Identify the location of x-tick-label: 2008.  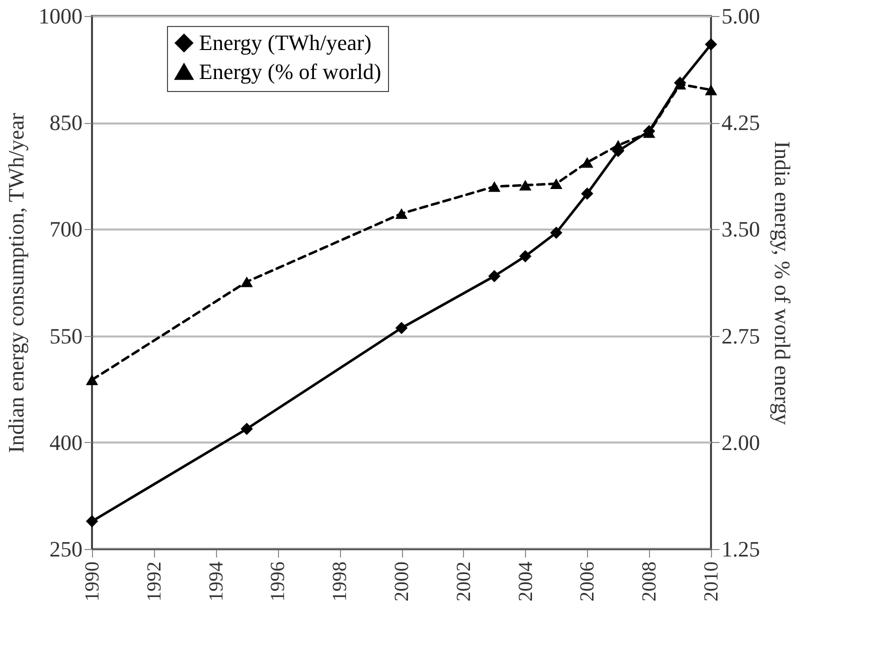
(649, 582).